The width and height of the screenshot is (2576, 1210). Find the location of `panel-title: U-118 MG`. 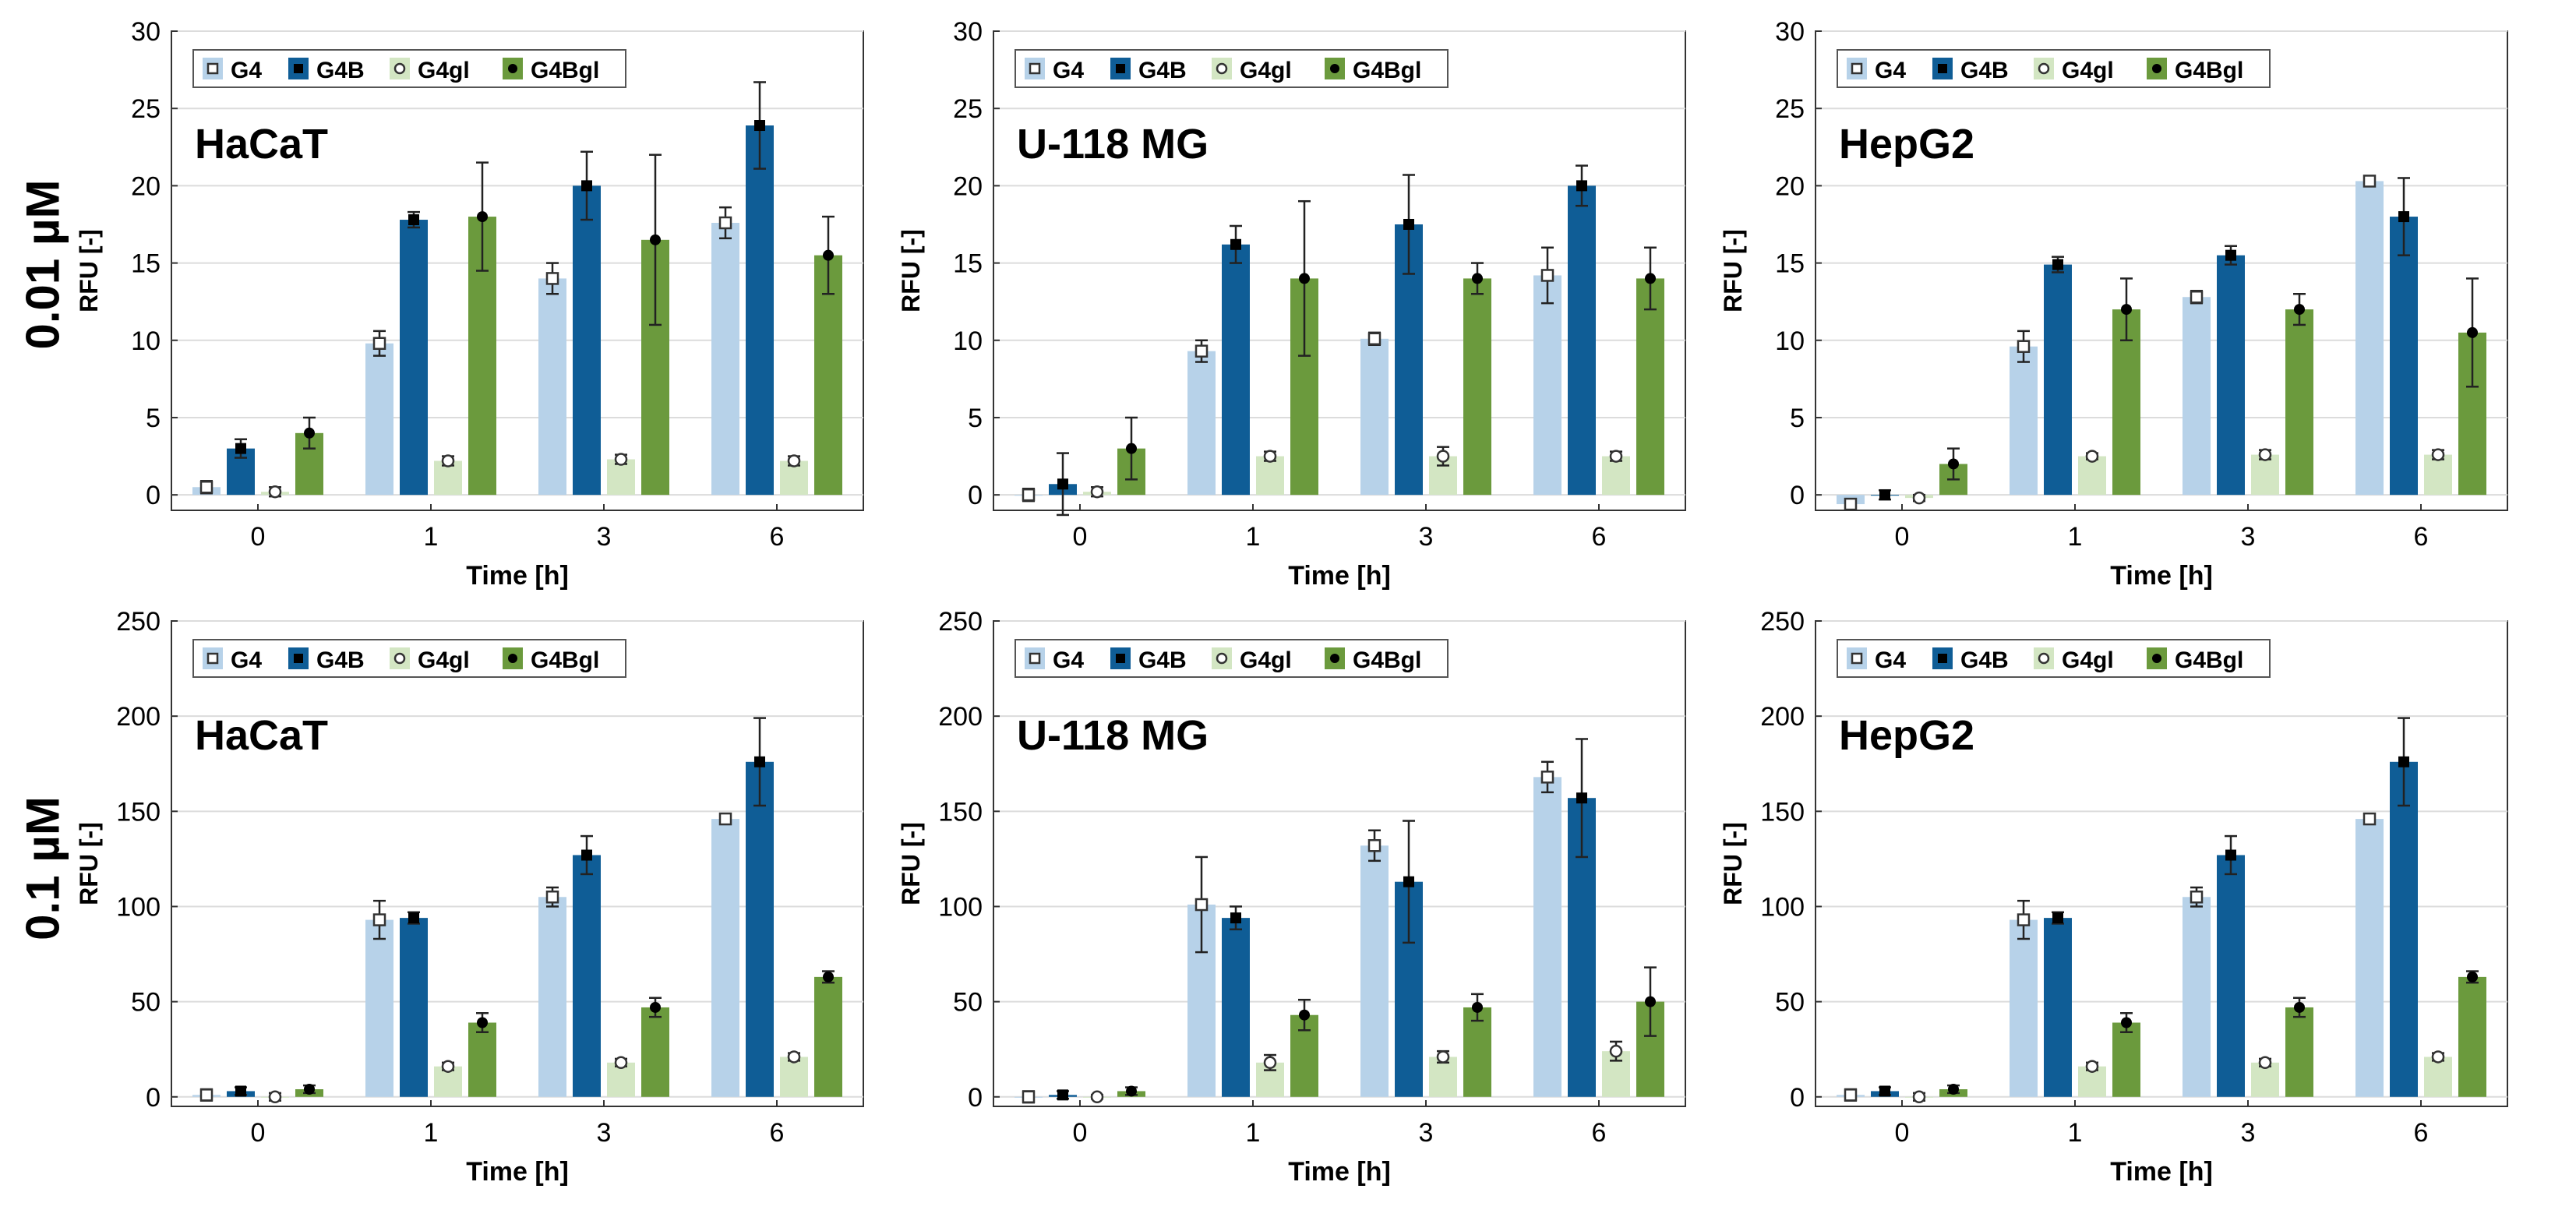

panel-title: U-118 MG is located at coordinates (1113, 144).